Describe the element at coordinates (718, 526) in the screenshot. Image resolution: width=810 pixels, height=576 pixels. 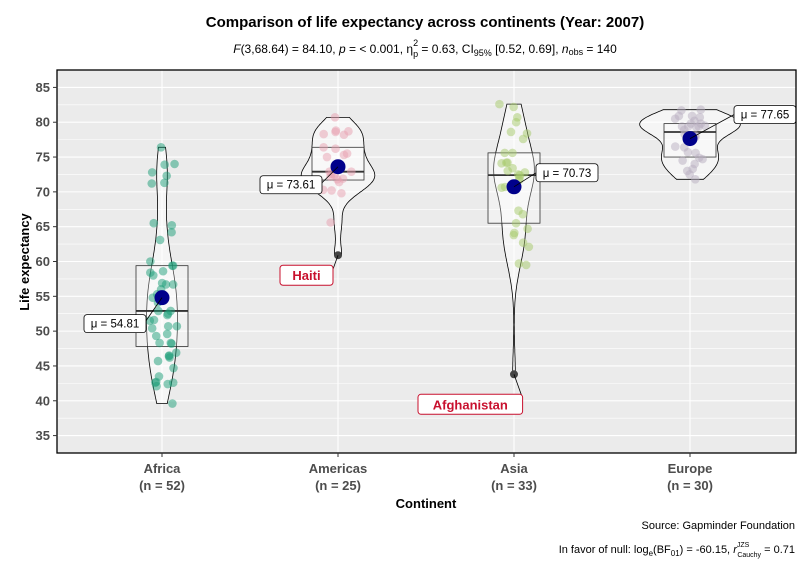
I see `caption-source: Source: Gapminder Foundation` at that location.